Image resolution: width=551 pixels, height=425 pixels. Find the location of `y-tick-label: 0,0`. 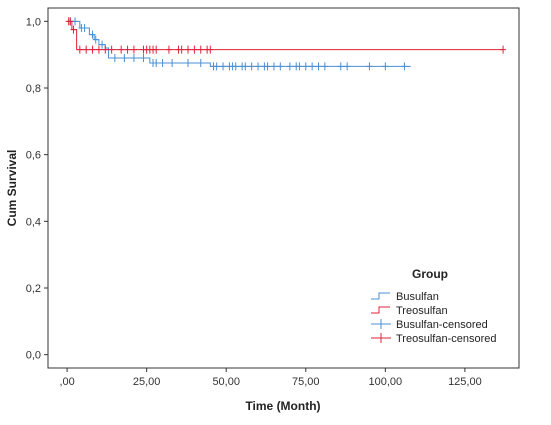

y-tick-label: 0,0 is located at coordinates (33, 356).